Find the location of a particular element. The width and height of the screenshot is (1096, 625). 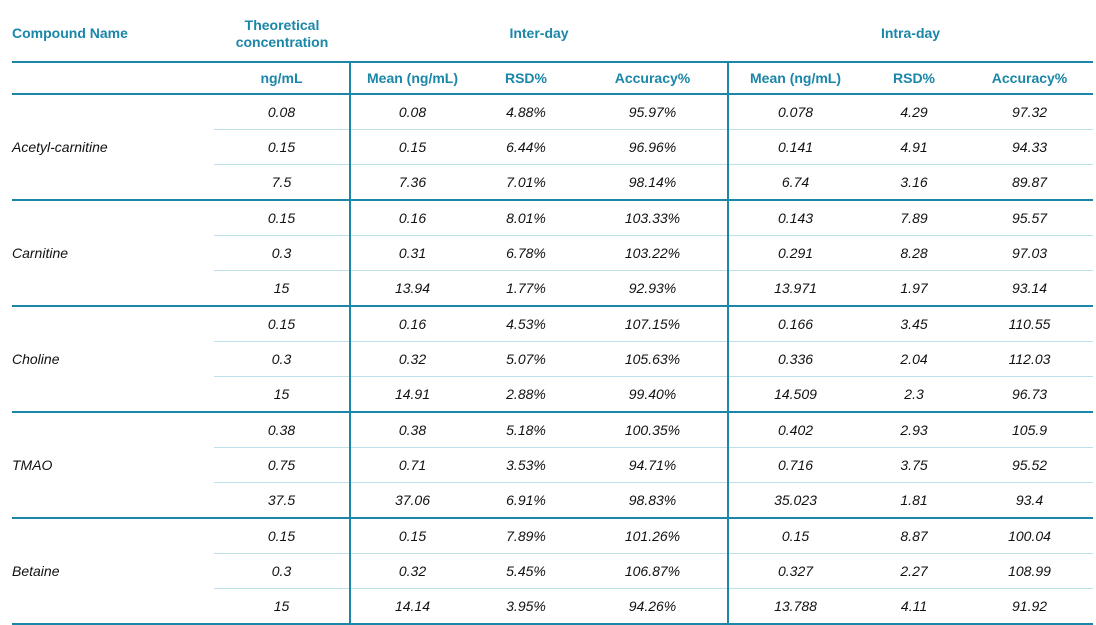

intra-rsd-cell: 3.45 is located at coordinates (914, 324).